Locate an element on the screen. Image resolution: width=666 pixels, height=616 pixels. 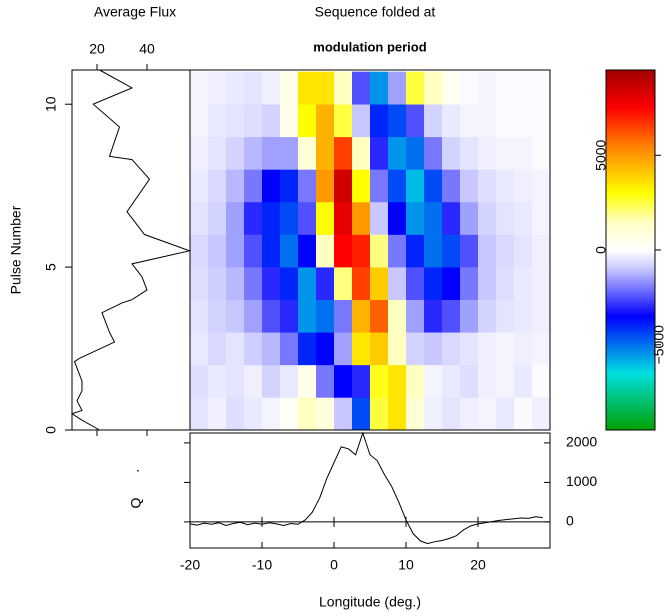
flux-title: Average Flux is located at coordinates (135, 12).